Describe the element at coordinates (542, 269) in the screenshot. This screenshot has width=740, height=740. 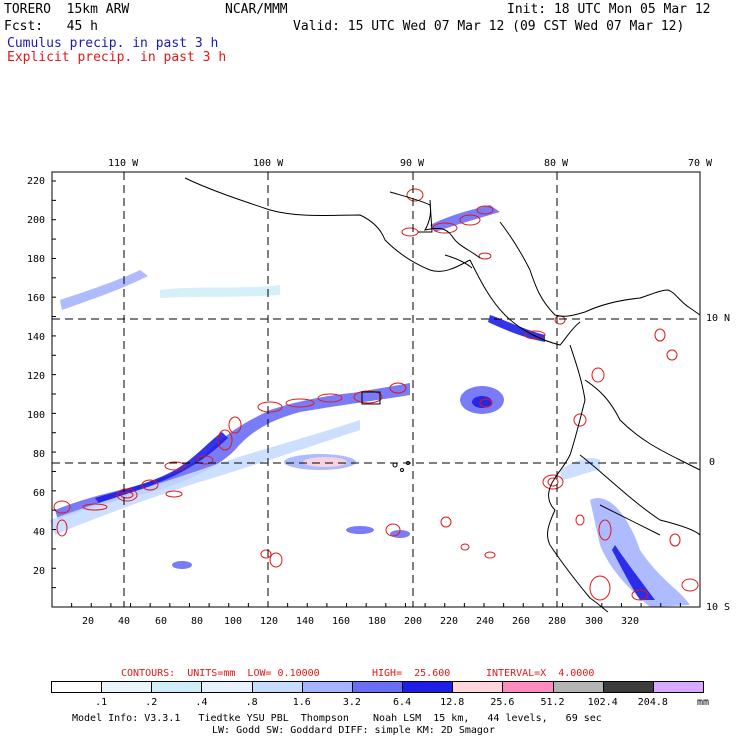
I see `coast-caribbean-ca` at that location.